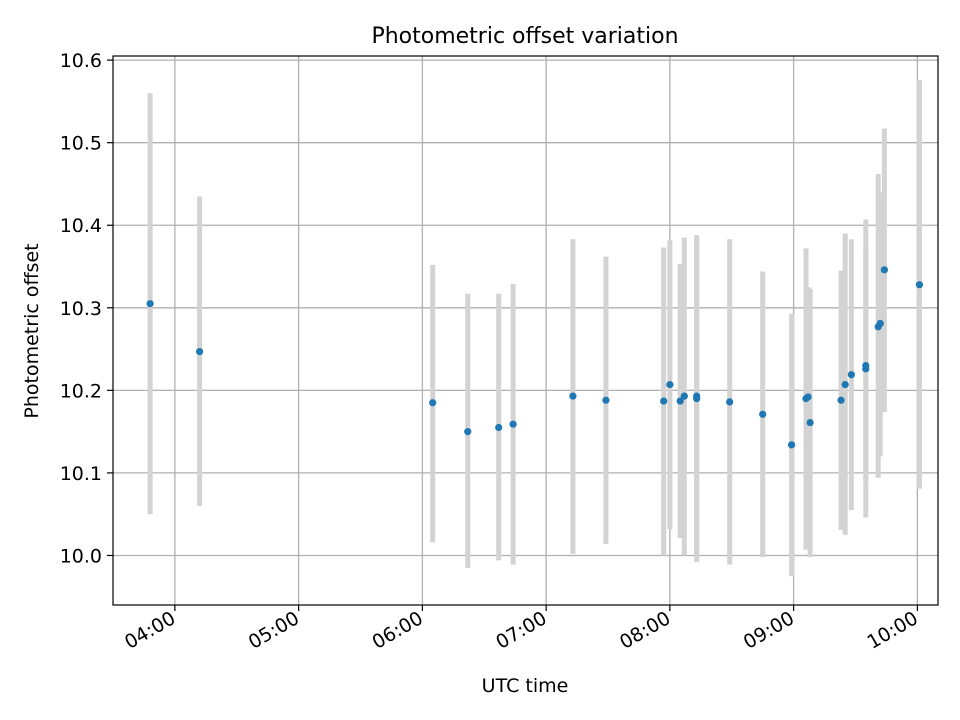 Image resolution: width=960 pixels, height=720 pixels. What do you see at coordinates (274, 630) in the screenshot?
I see `x-tick-label: 05:00` at bounding box center [274, 630].